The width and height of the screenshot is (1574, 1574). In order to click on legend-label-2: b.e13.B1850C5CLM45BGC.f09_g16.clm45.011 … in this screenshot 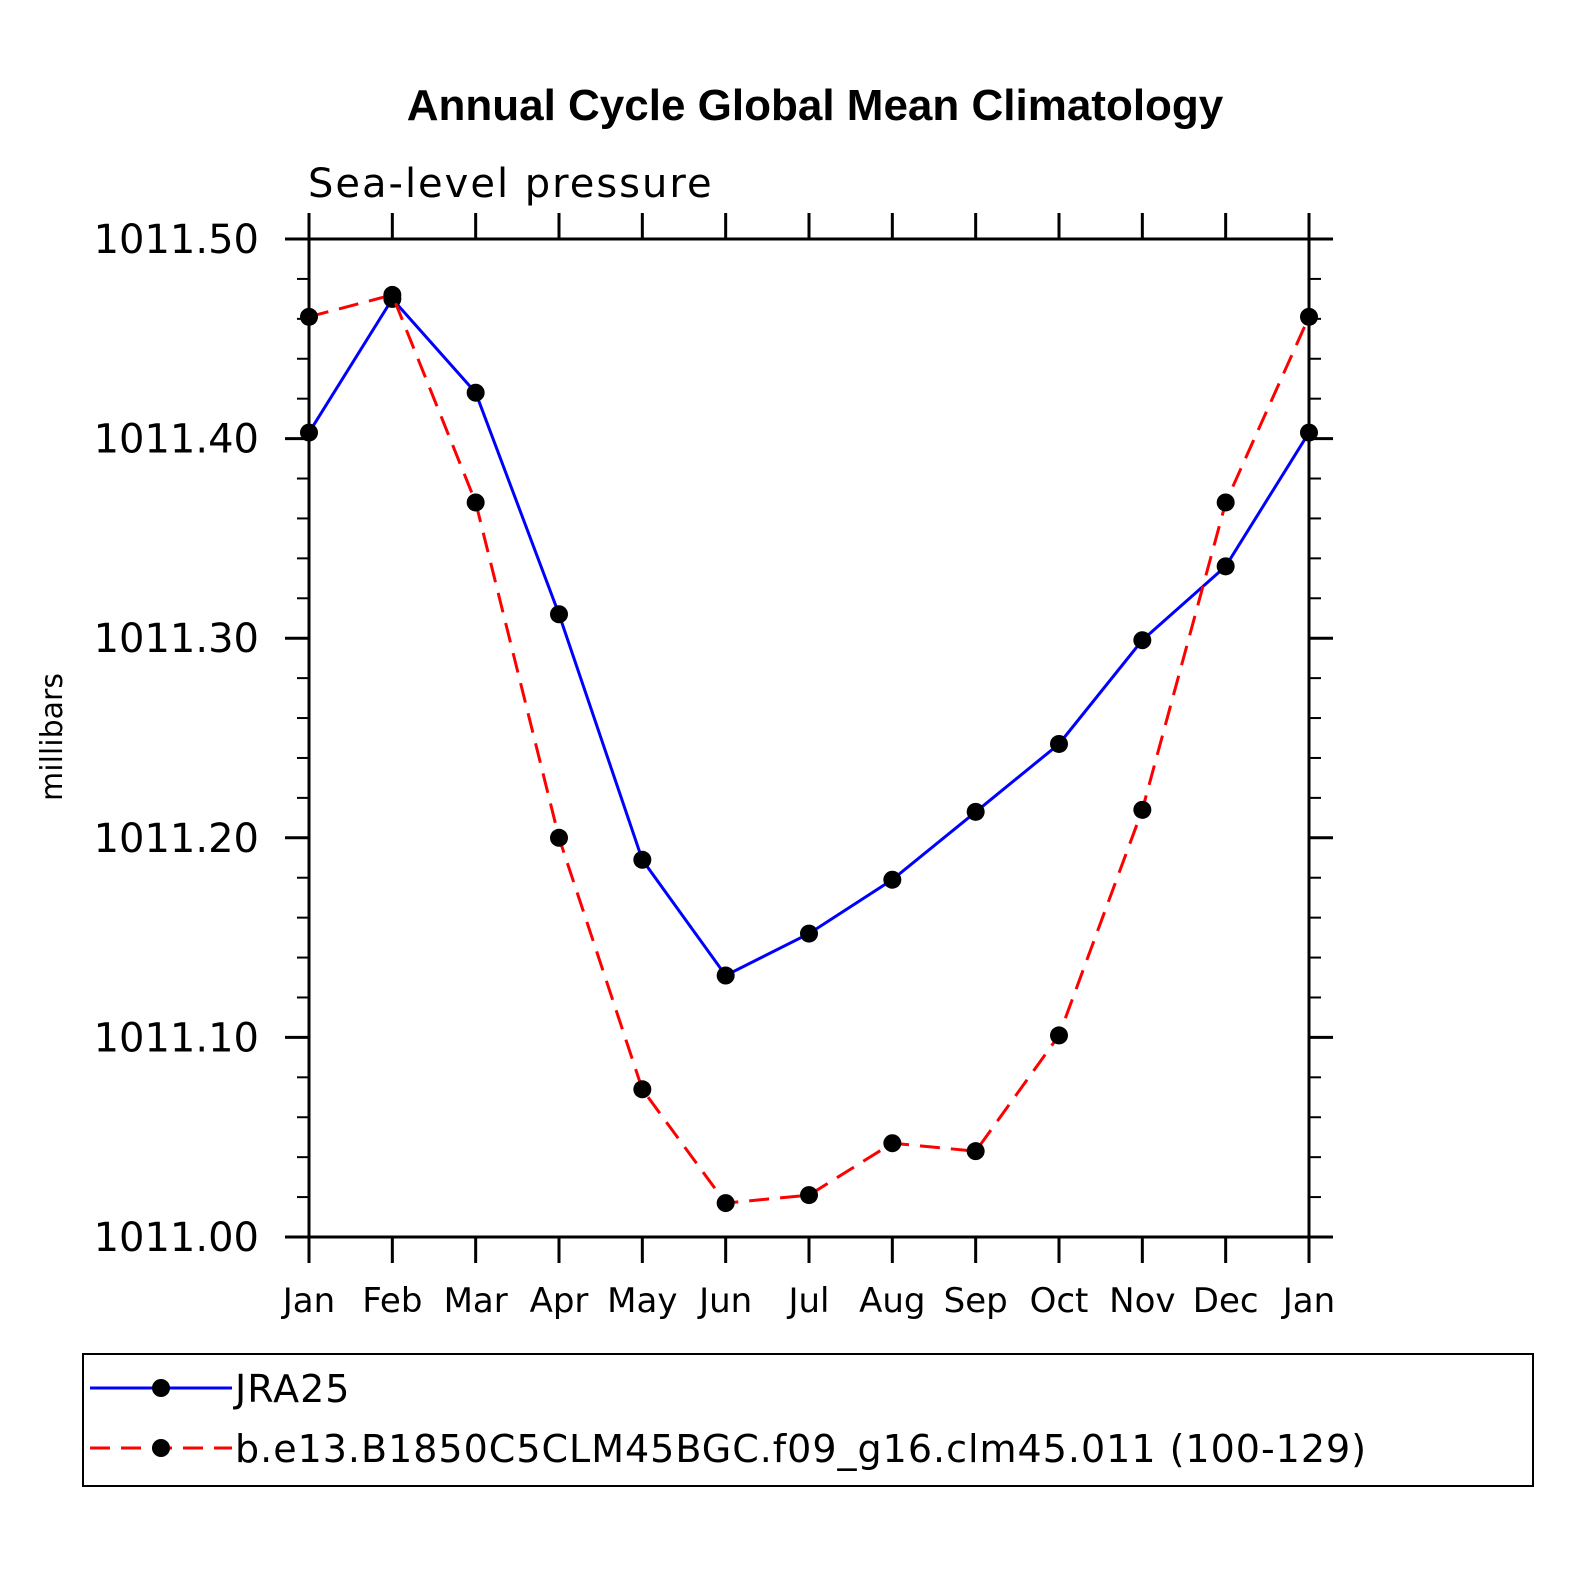, I will do `click(801, 1449)`.